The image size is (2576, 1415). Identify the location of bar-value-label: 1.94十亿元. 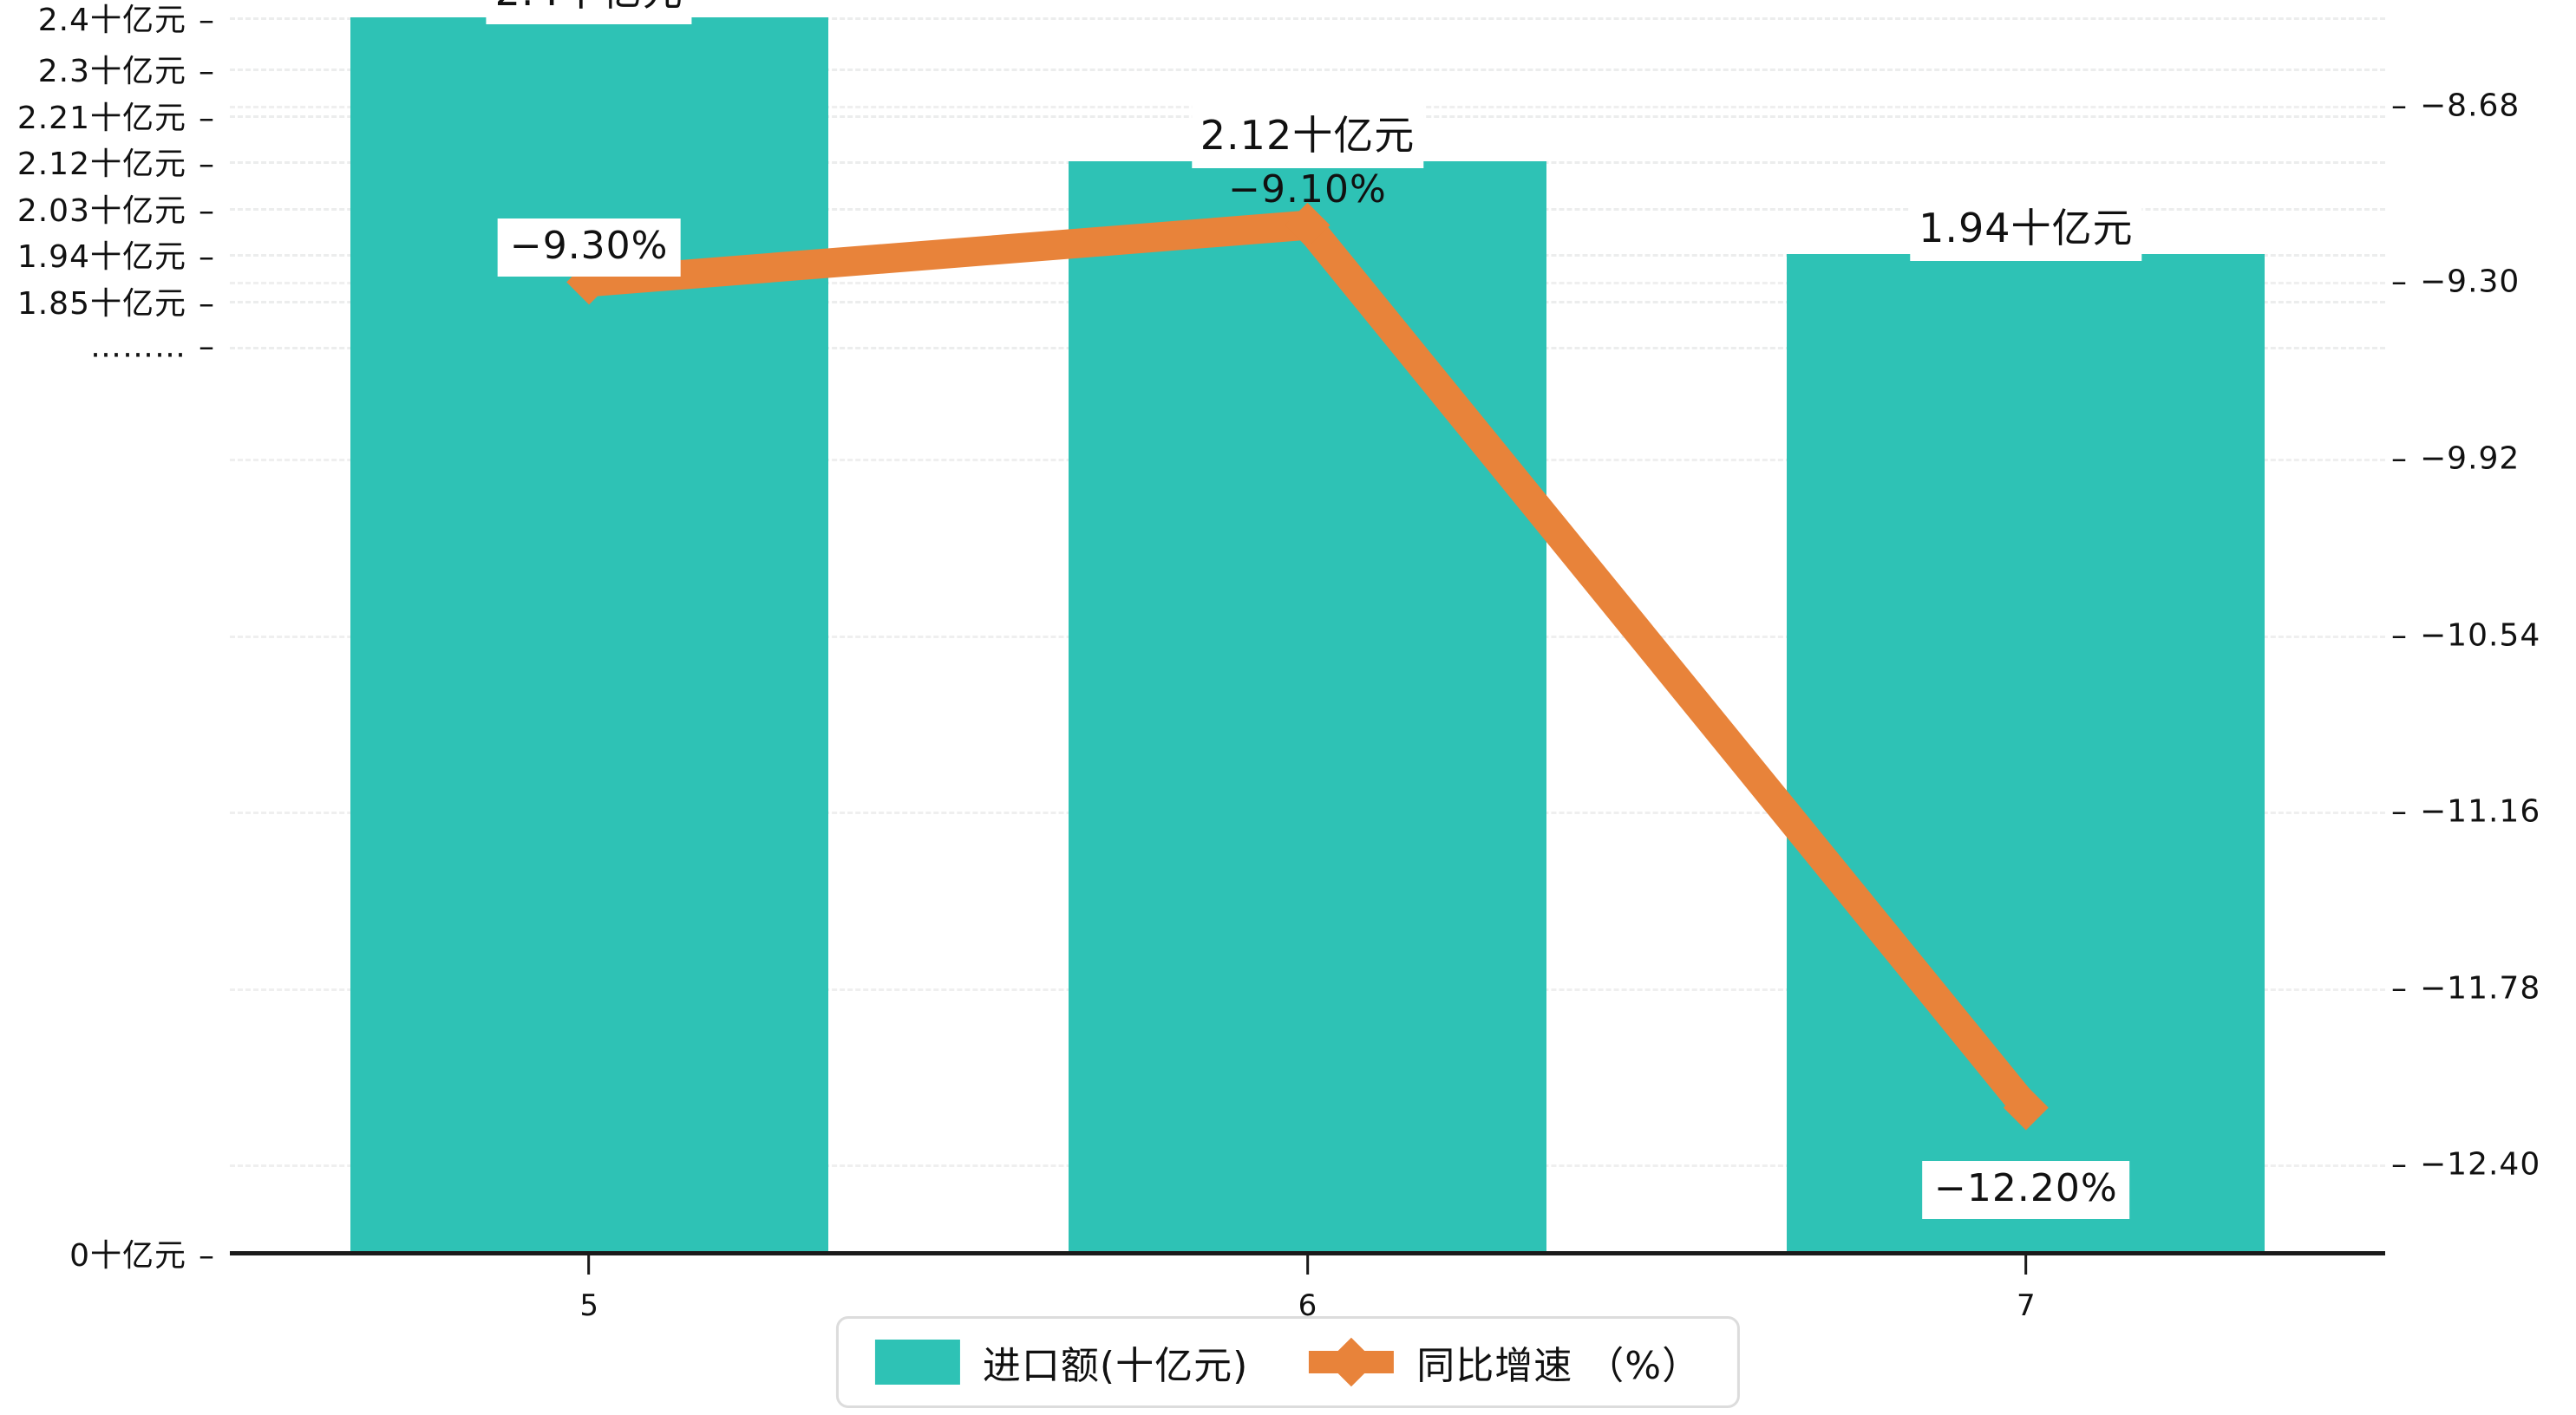
(2026, 228).